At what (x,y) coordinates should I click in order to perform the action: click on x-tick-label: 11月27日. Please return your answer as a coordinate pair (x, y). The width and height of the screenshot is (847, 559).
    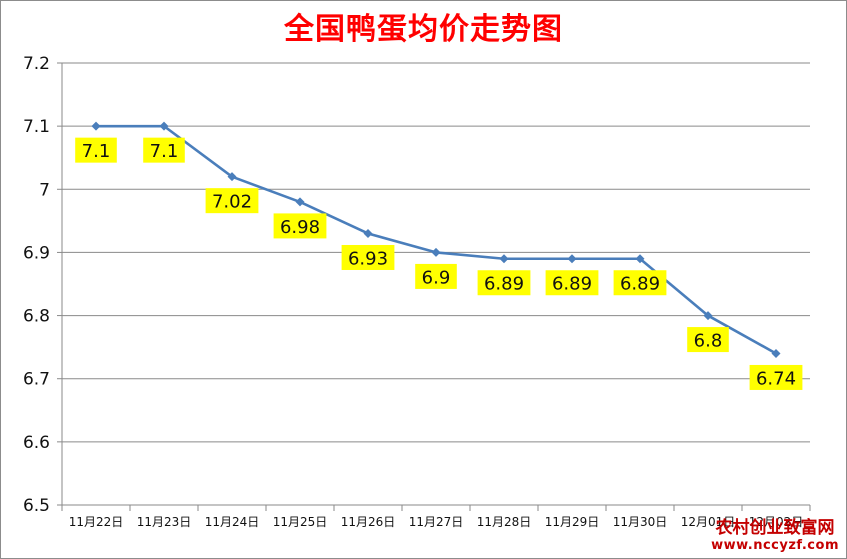
    Looking at the image, I should click on (436, 522).